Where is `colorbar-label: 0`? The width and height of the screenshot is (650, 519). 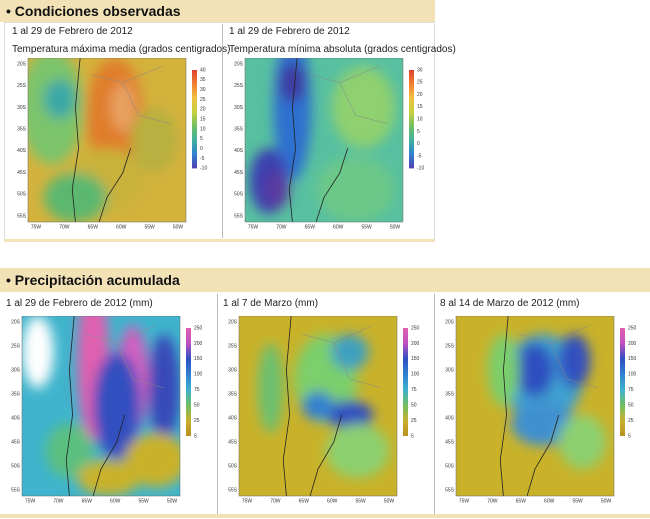
colorbar-label: 0 is located at coordinates (201, 149).